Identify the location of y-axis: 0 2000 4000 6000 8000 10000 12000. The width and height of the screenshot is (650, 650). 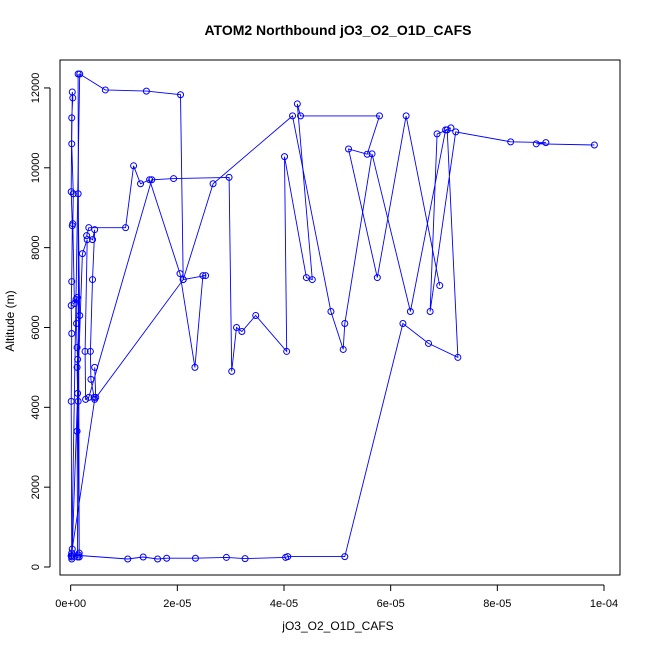
(40, 321).